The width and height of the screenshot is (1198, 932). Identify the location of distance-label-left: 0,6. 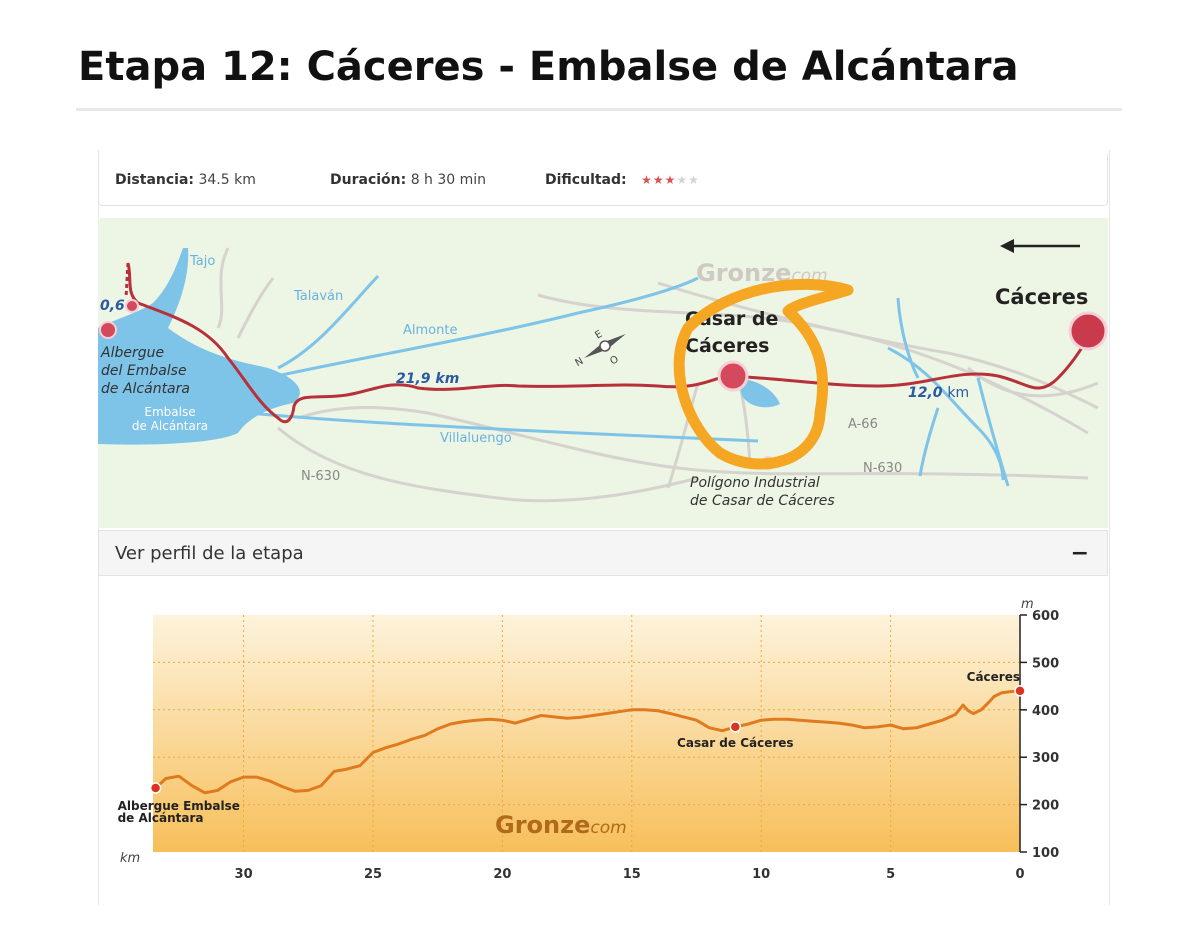
(112, 306).